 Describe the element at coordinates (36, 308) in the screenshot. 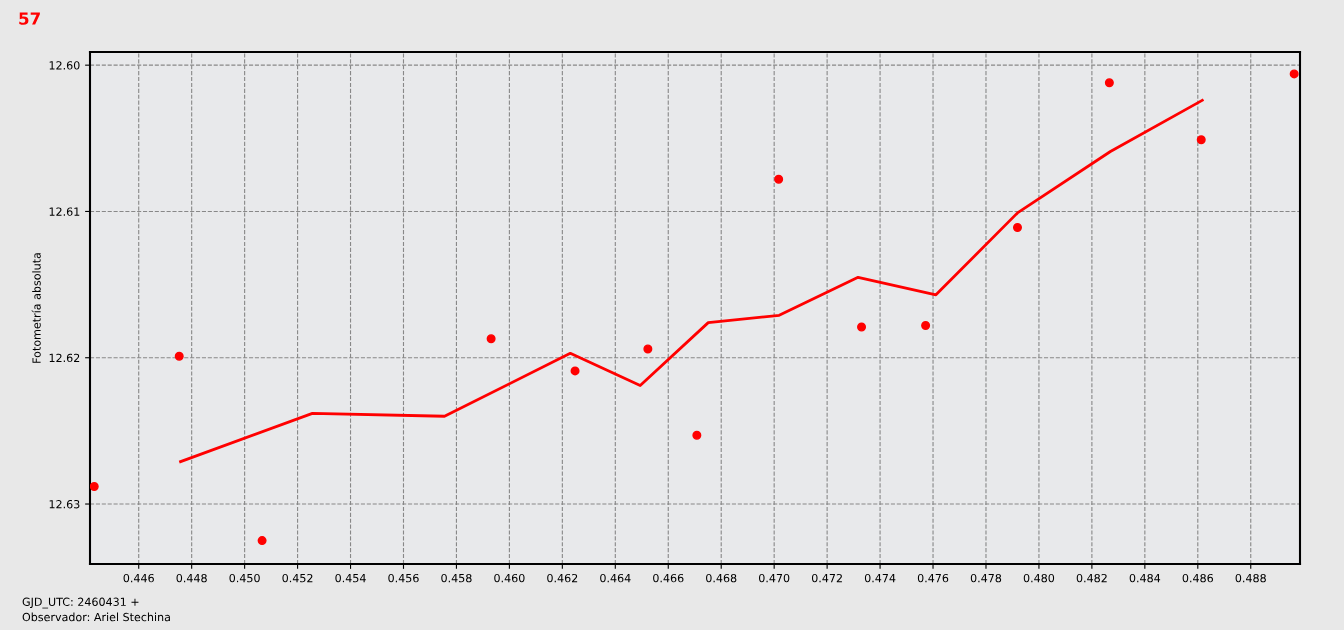

I see `y-axis-title: Fotometría absoluta` at that location.